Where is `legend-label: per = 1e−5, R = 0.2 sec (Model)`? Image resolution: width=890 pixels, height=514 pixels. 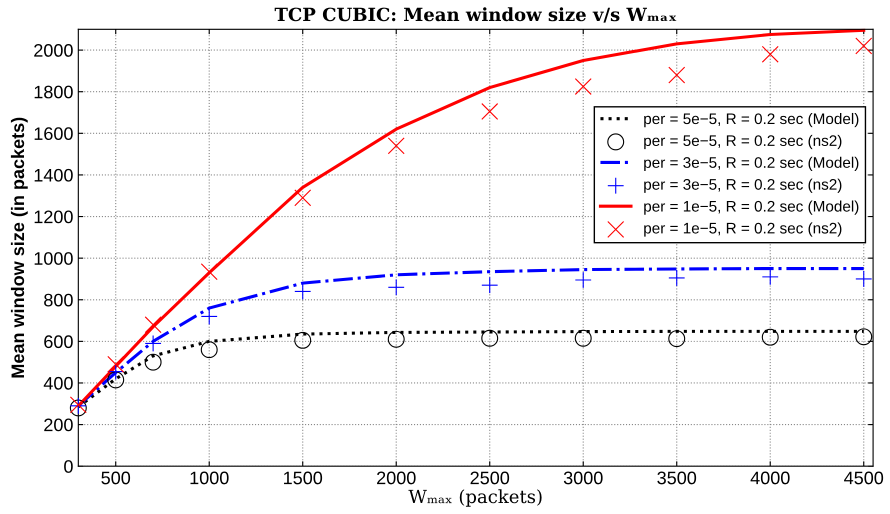
legend-label: per = 1e−5, R = 0.2 sec (Model) is located at coordinates (751, 207).